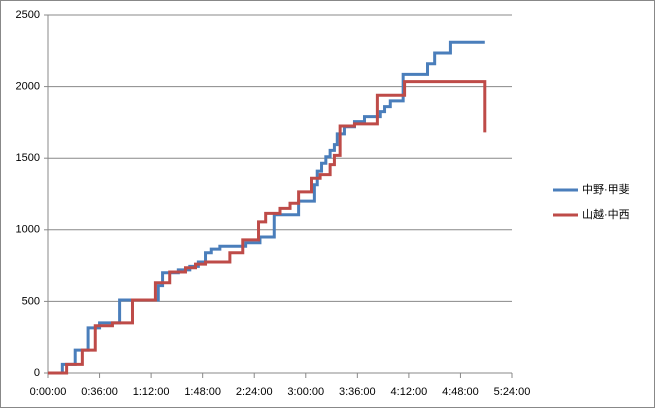 The image size is (655, 408). What do you see at coordinates (254, 392) in the screenshot?
I see `x-tick-label: 2:24:00` at bounding box center [254, 392].